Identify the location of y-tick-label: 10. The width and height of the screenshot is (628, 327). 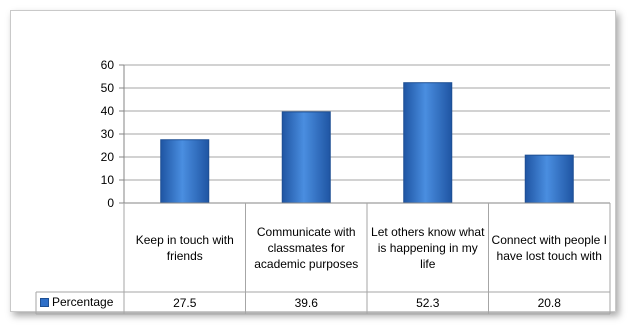
(108, 180).